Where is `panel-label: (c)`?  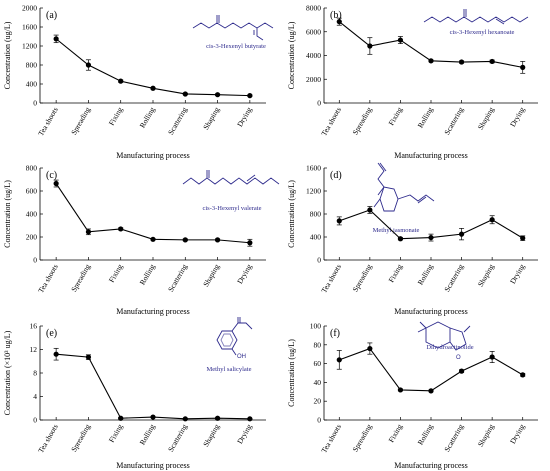
panel-label: (c) is located at coordinates (51, 175).